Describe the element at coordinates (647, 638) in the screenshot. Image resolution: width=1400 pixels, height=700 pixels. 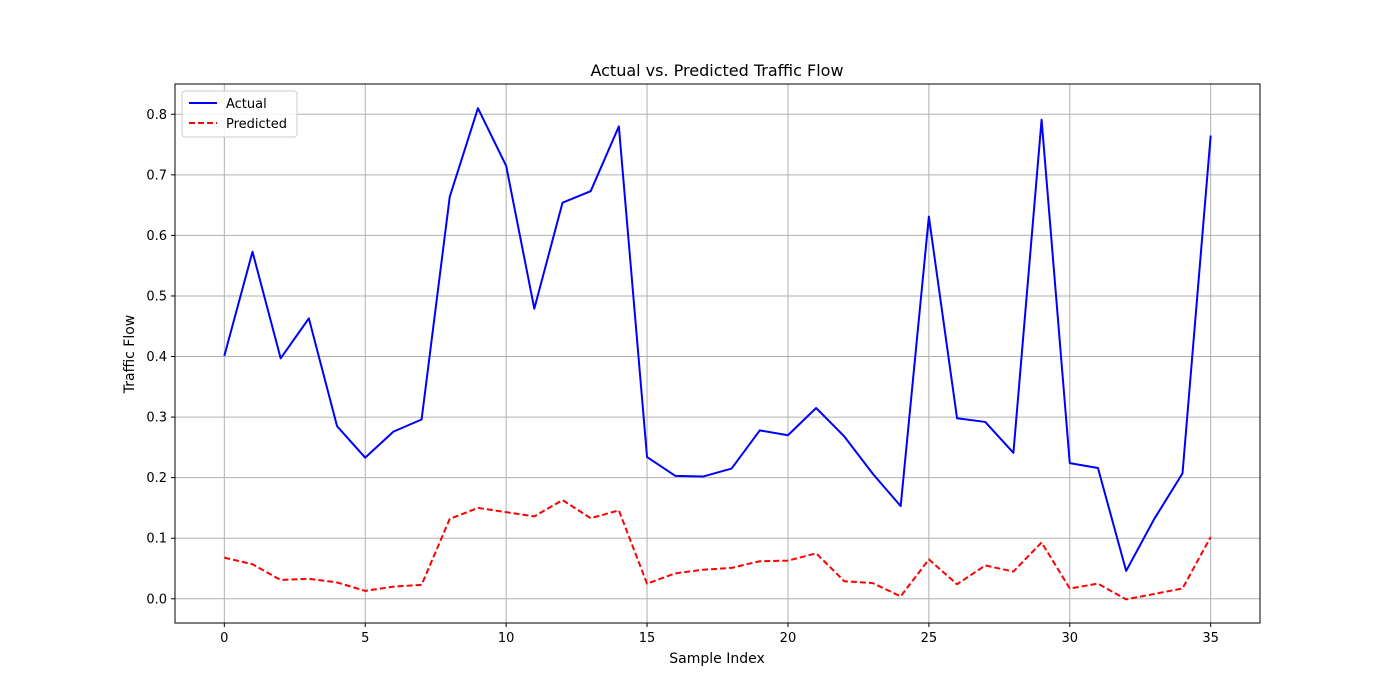
I see `x-tick-label: 15` at that location.